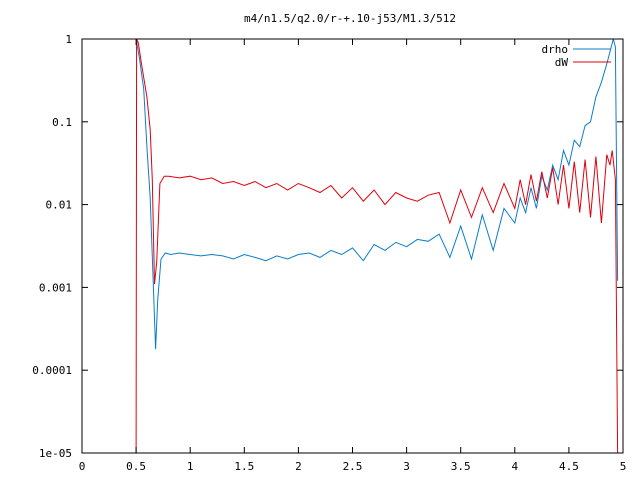  I want to click on legend-label-drho: drho, so click(555, 49).